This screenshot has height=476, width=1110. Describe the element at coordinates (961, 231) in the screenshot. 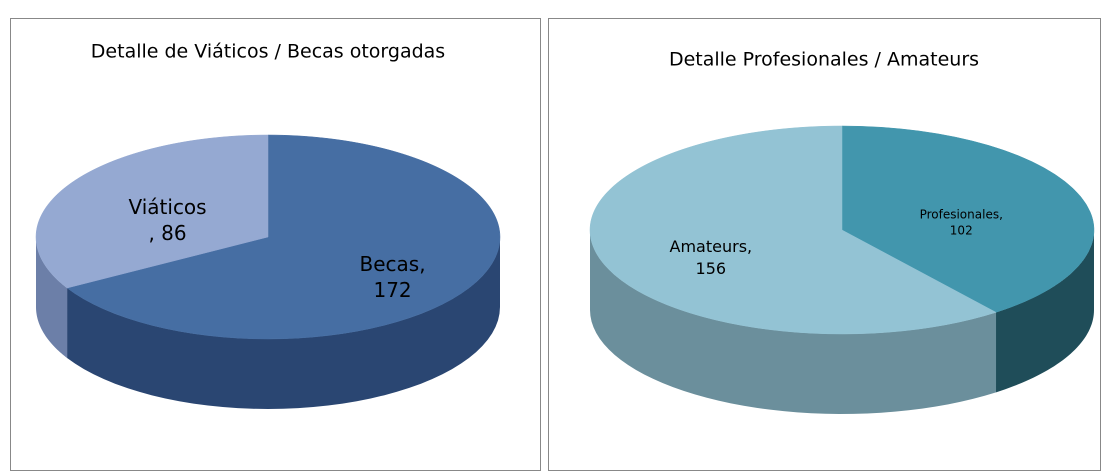

I see `data-label: 102` at that location.